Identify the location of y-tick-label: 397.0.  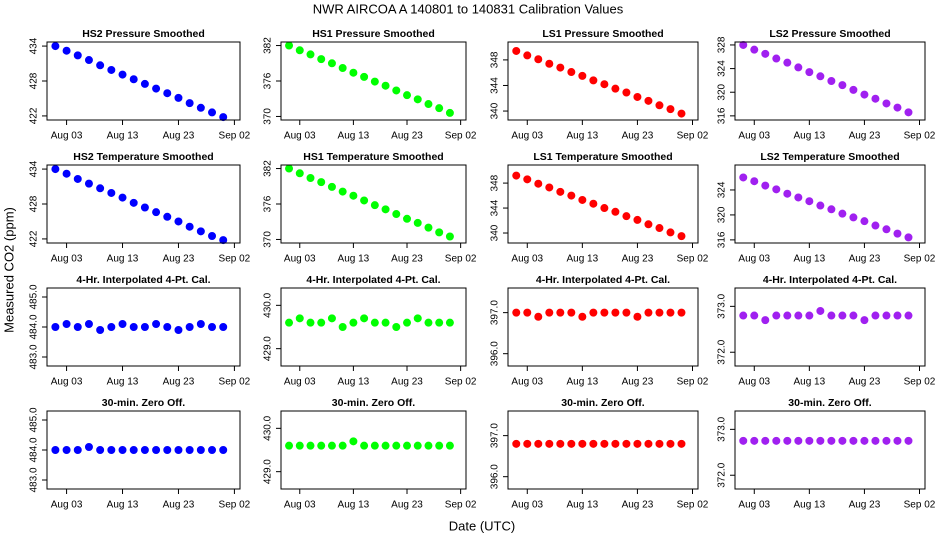
(495, 312).